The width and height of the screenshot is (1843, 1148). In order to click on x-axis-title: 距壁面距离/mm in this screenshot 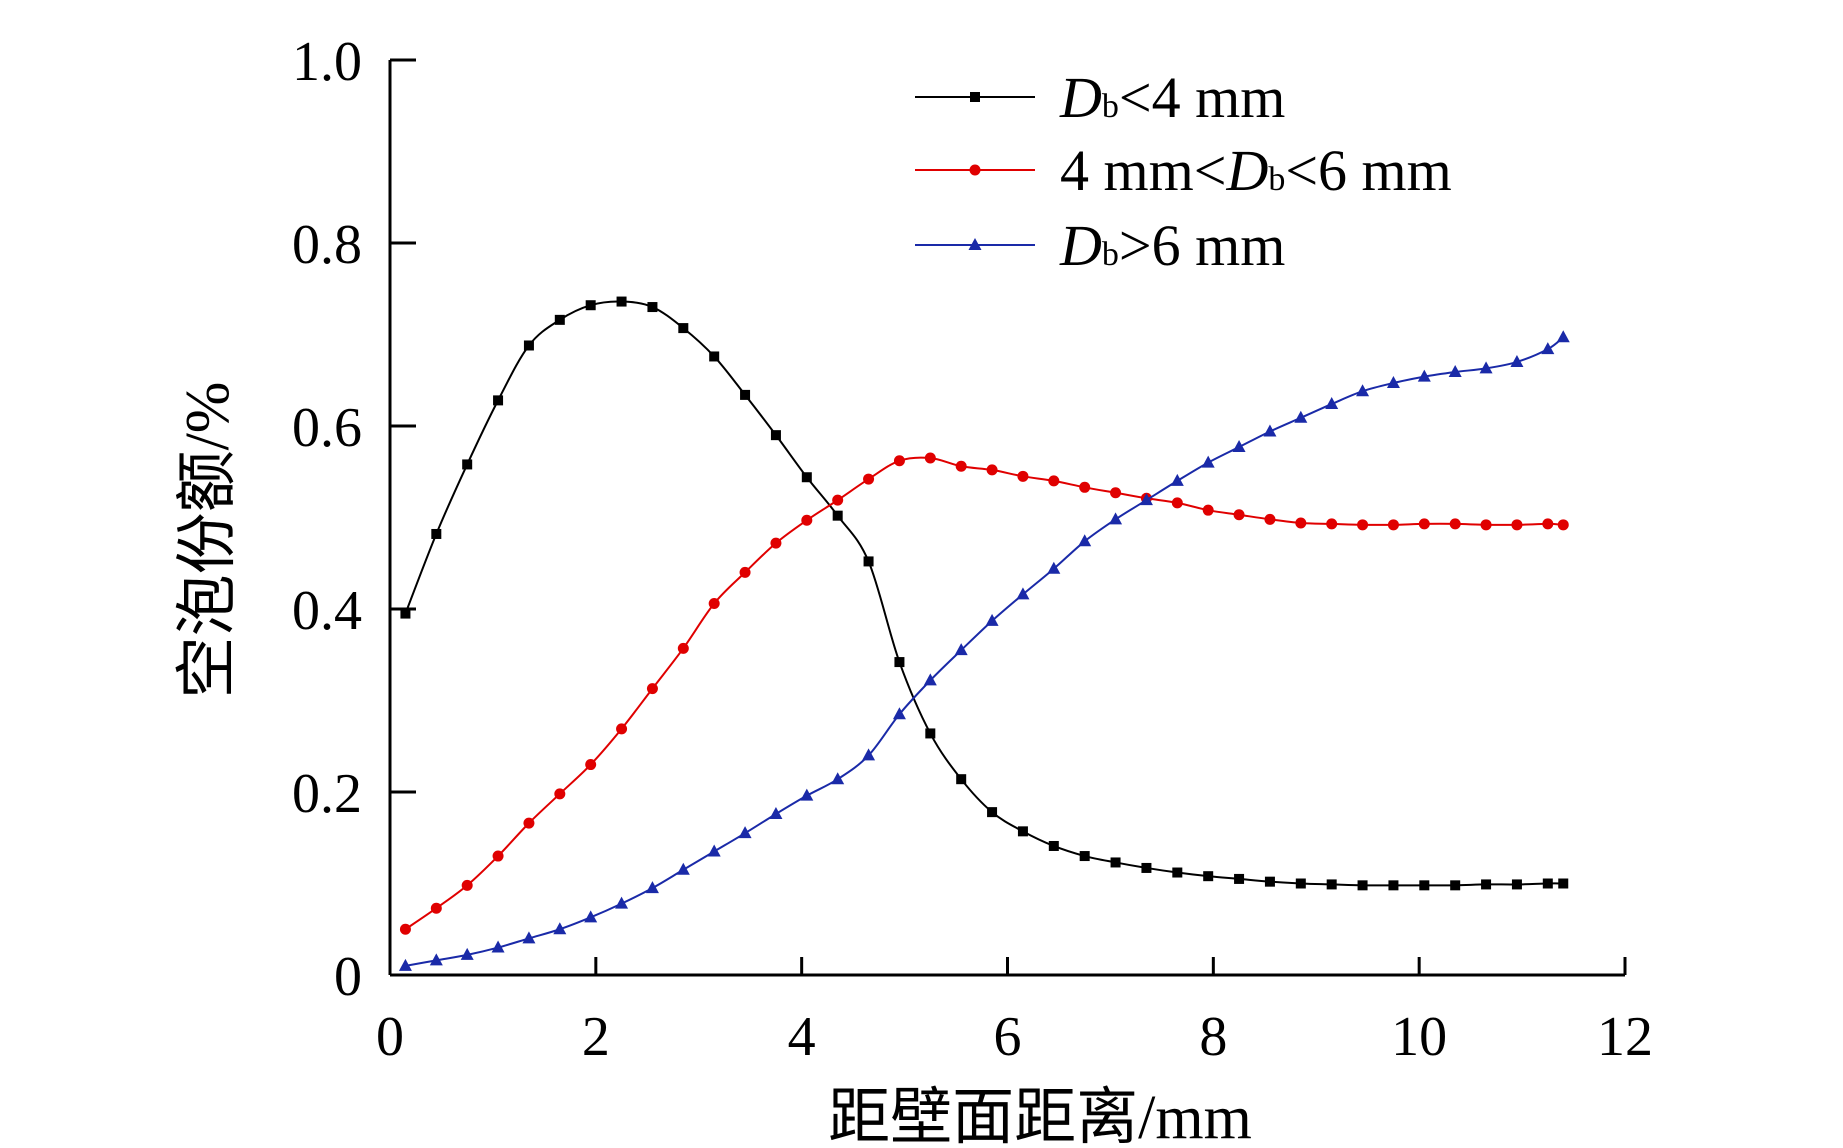, I will do `click(1040, 1116)`.